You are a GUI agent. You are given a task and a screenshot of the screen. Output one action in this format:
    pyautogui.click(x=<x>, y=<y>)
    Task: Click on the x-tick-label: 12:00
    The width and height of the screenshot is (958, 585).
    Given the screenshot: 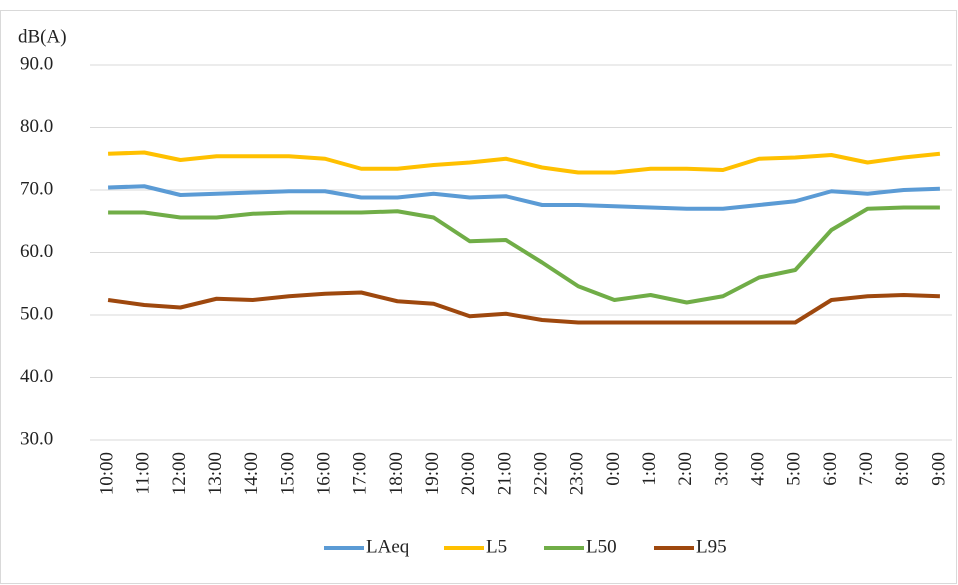 What is the action you would take?
    pyautogui.click(x=179, y=473)
    